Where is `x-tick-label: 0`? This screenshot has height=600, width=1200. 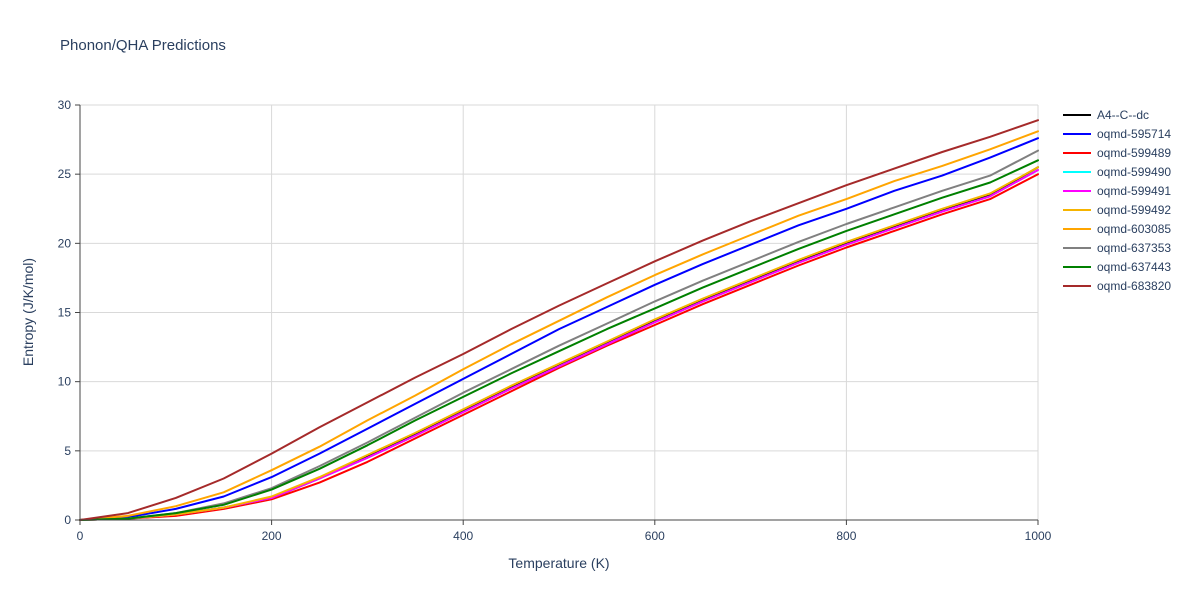
x-tick-label: 0 is located at coordinates (80, 536).